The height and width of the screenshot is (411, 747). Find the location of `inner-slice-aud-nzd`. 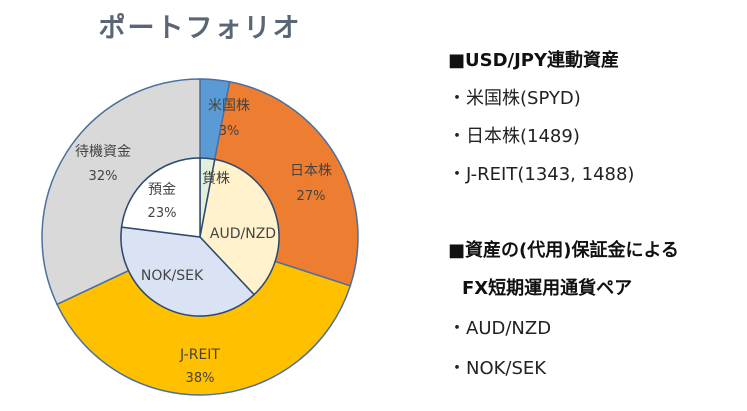

inner-slice-aud-nzd is located at coordinates (239, 227).